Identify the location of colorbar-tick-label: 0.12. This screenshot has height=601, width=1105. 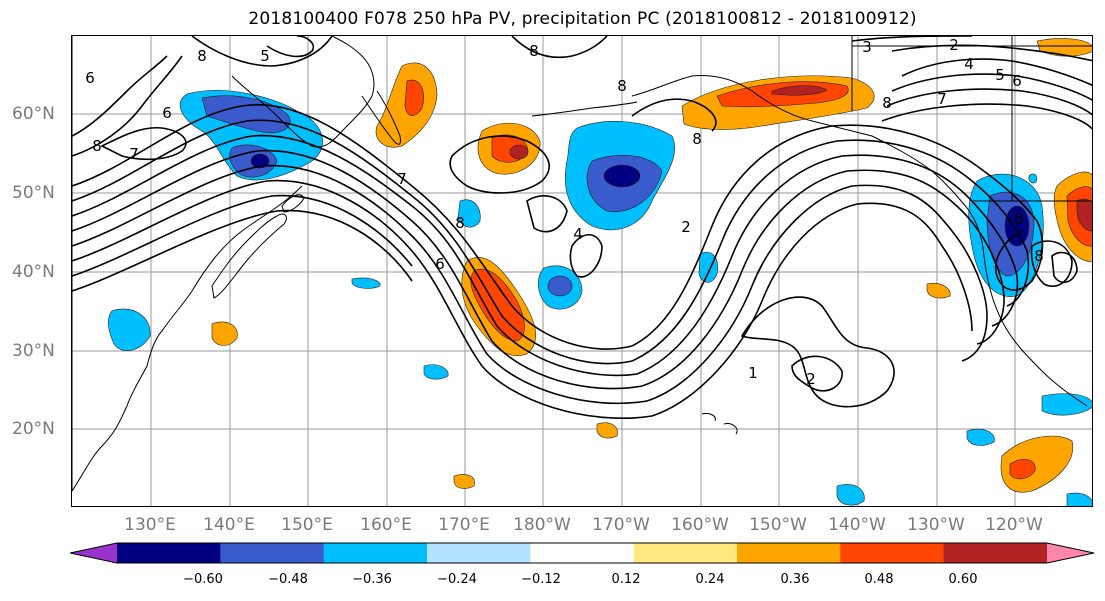
(626, 579).